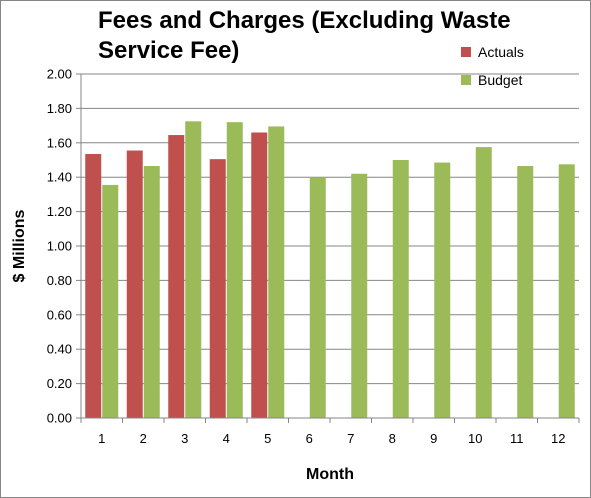  Describe the element at coordinates (466, 52) in the screenshot. I see `actuals-legend-swatch` at that location.